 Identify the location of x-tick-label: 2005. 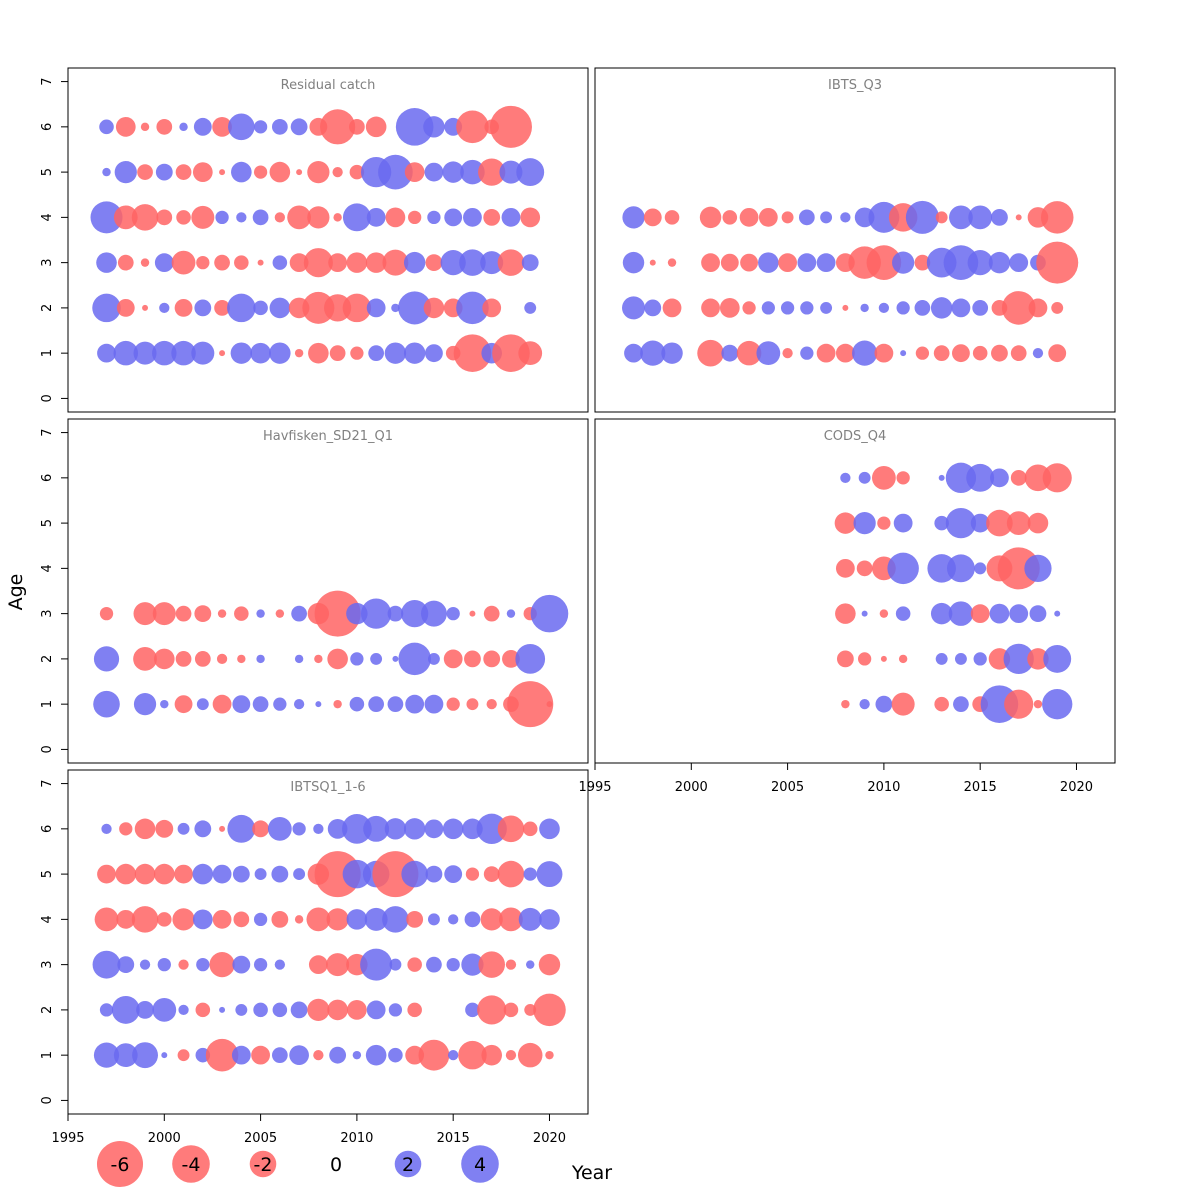
(260, 1138).